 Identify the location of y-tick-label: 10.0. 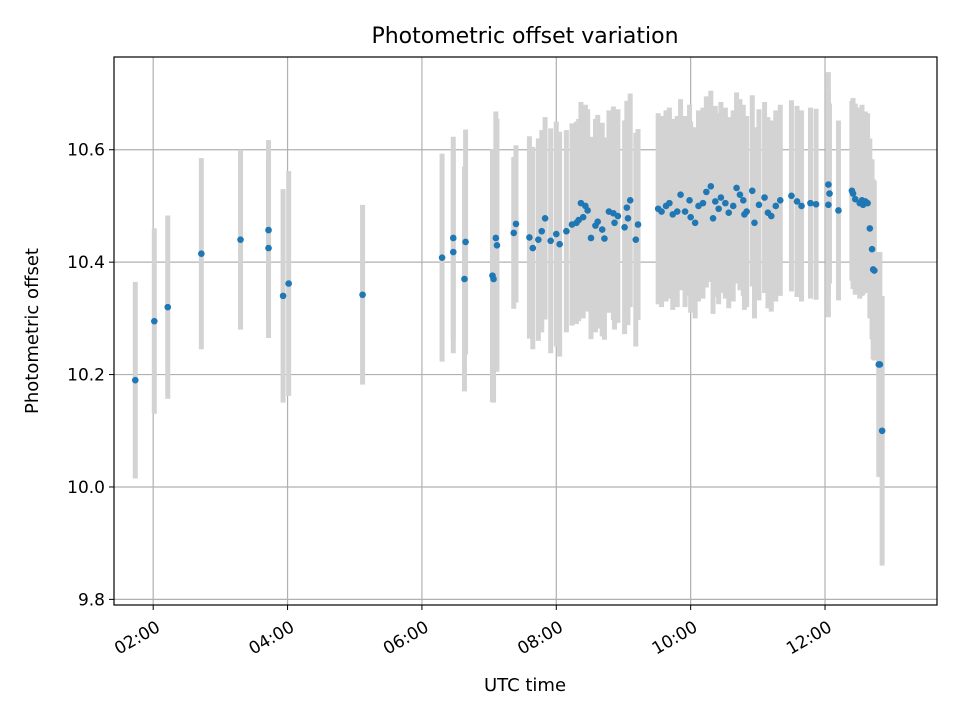
(86, 488).